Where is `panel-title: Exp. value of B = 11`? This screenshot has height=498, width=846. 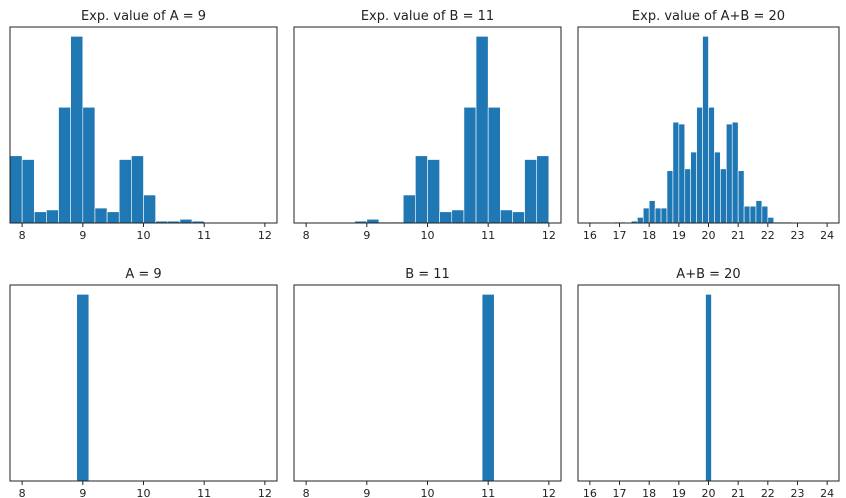 panel-title: Exp. value of B = 11 is located at coordinates (427, 16).